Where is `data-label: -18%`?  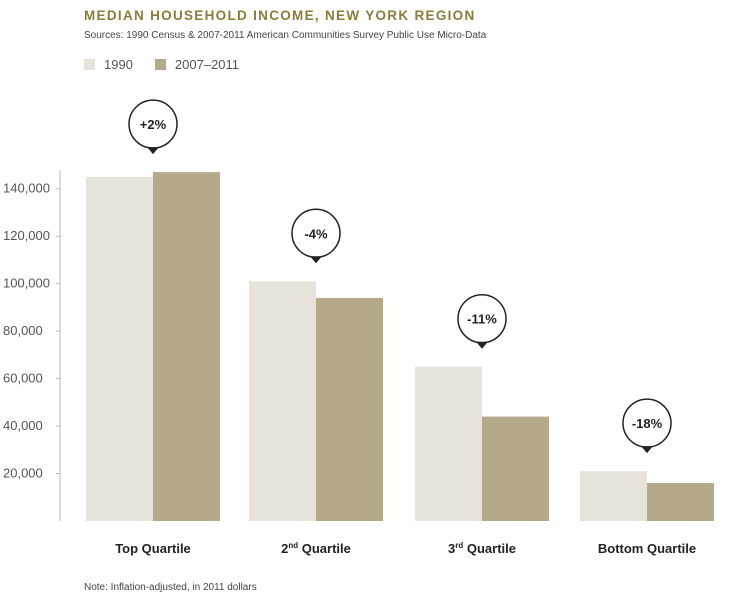
data-label: -18% is located at coordinates (647, 423).